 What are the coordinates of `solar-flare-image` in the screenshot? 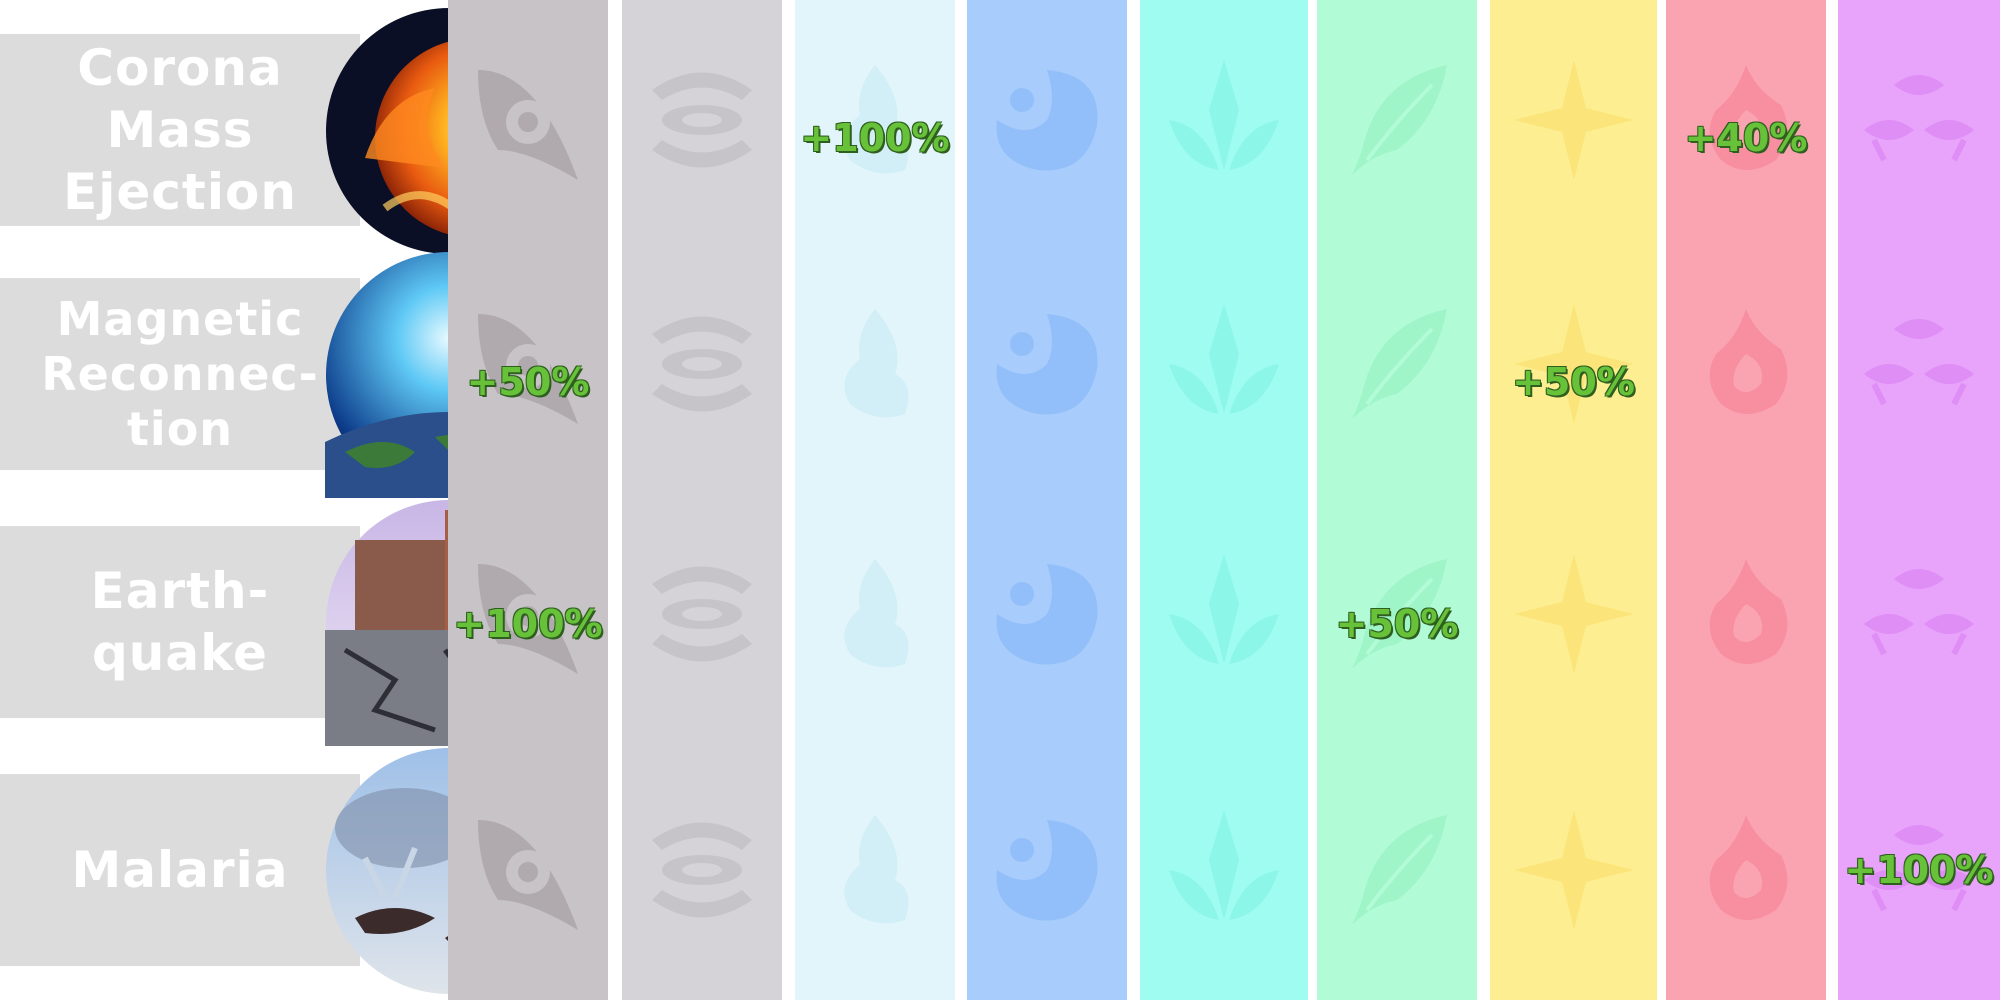 It's located at (387, 131).